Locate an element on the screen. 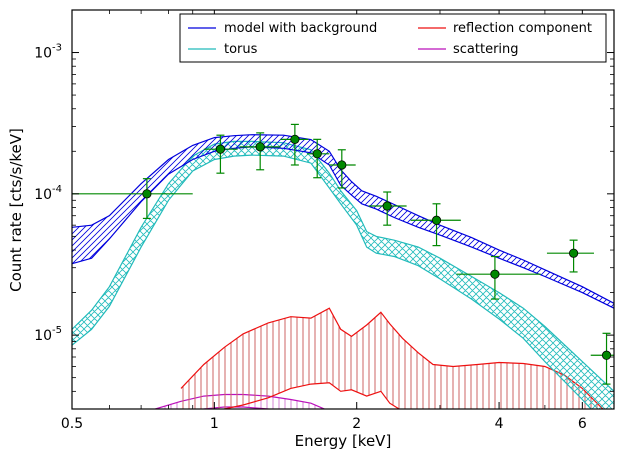  x-tick-label: 2 is located at coordinates (356, 424).